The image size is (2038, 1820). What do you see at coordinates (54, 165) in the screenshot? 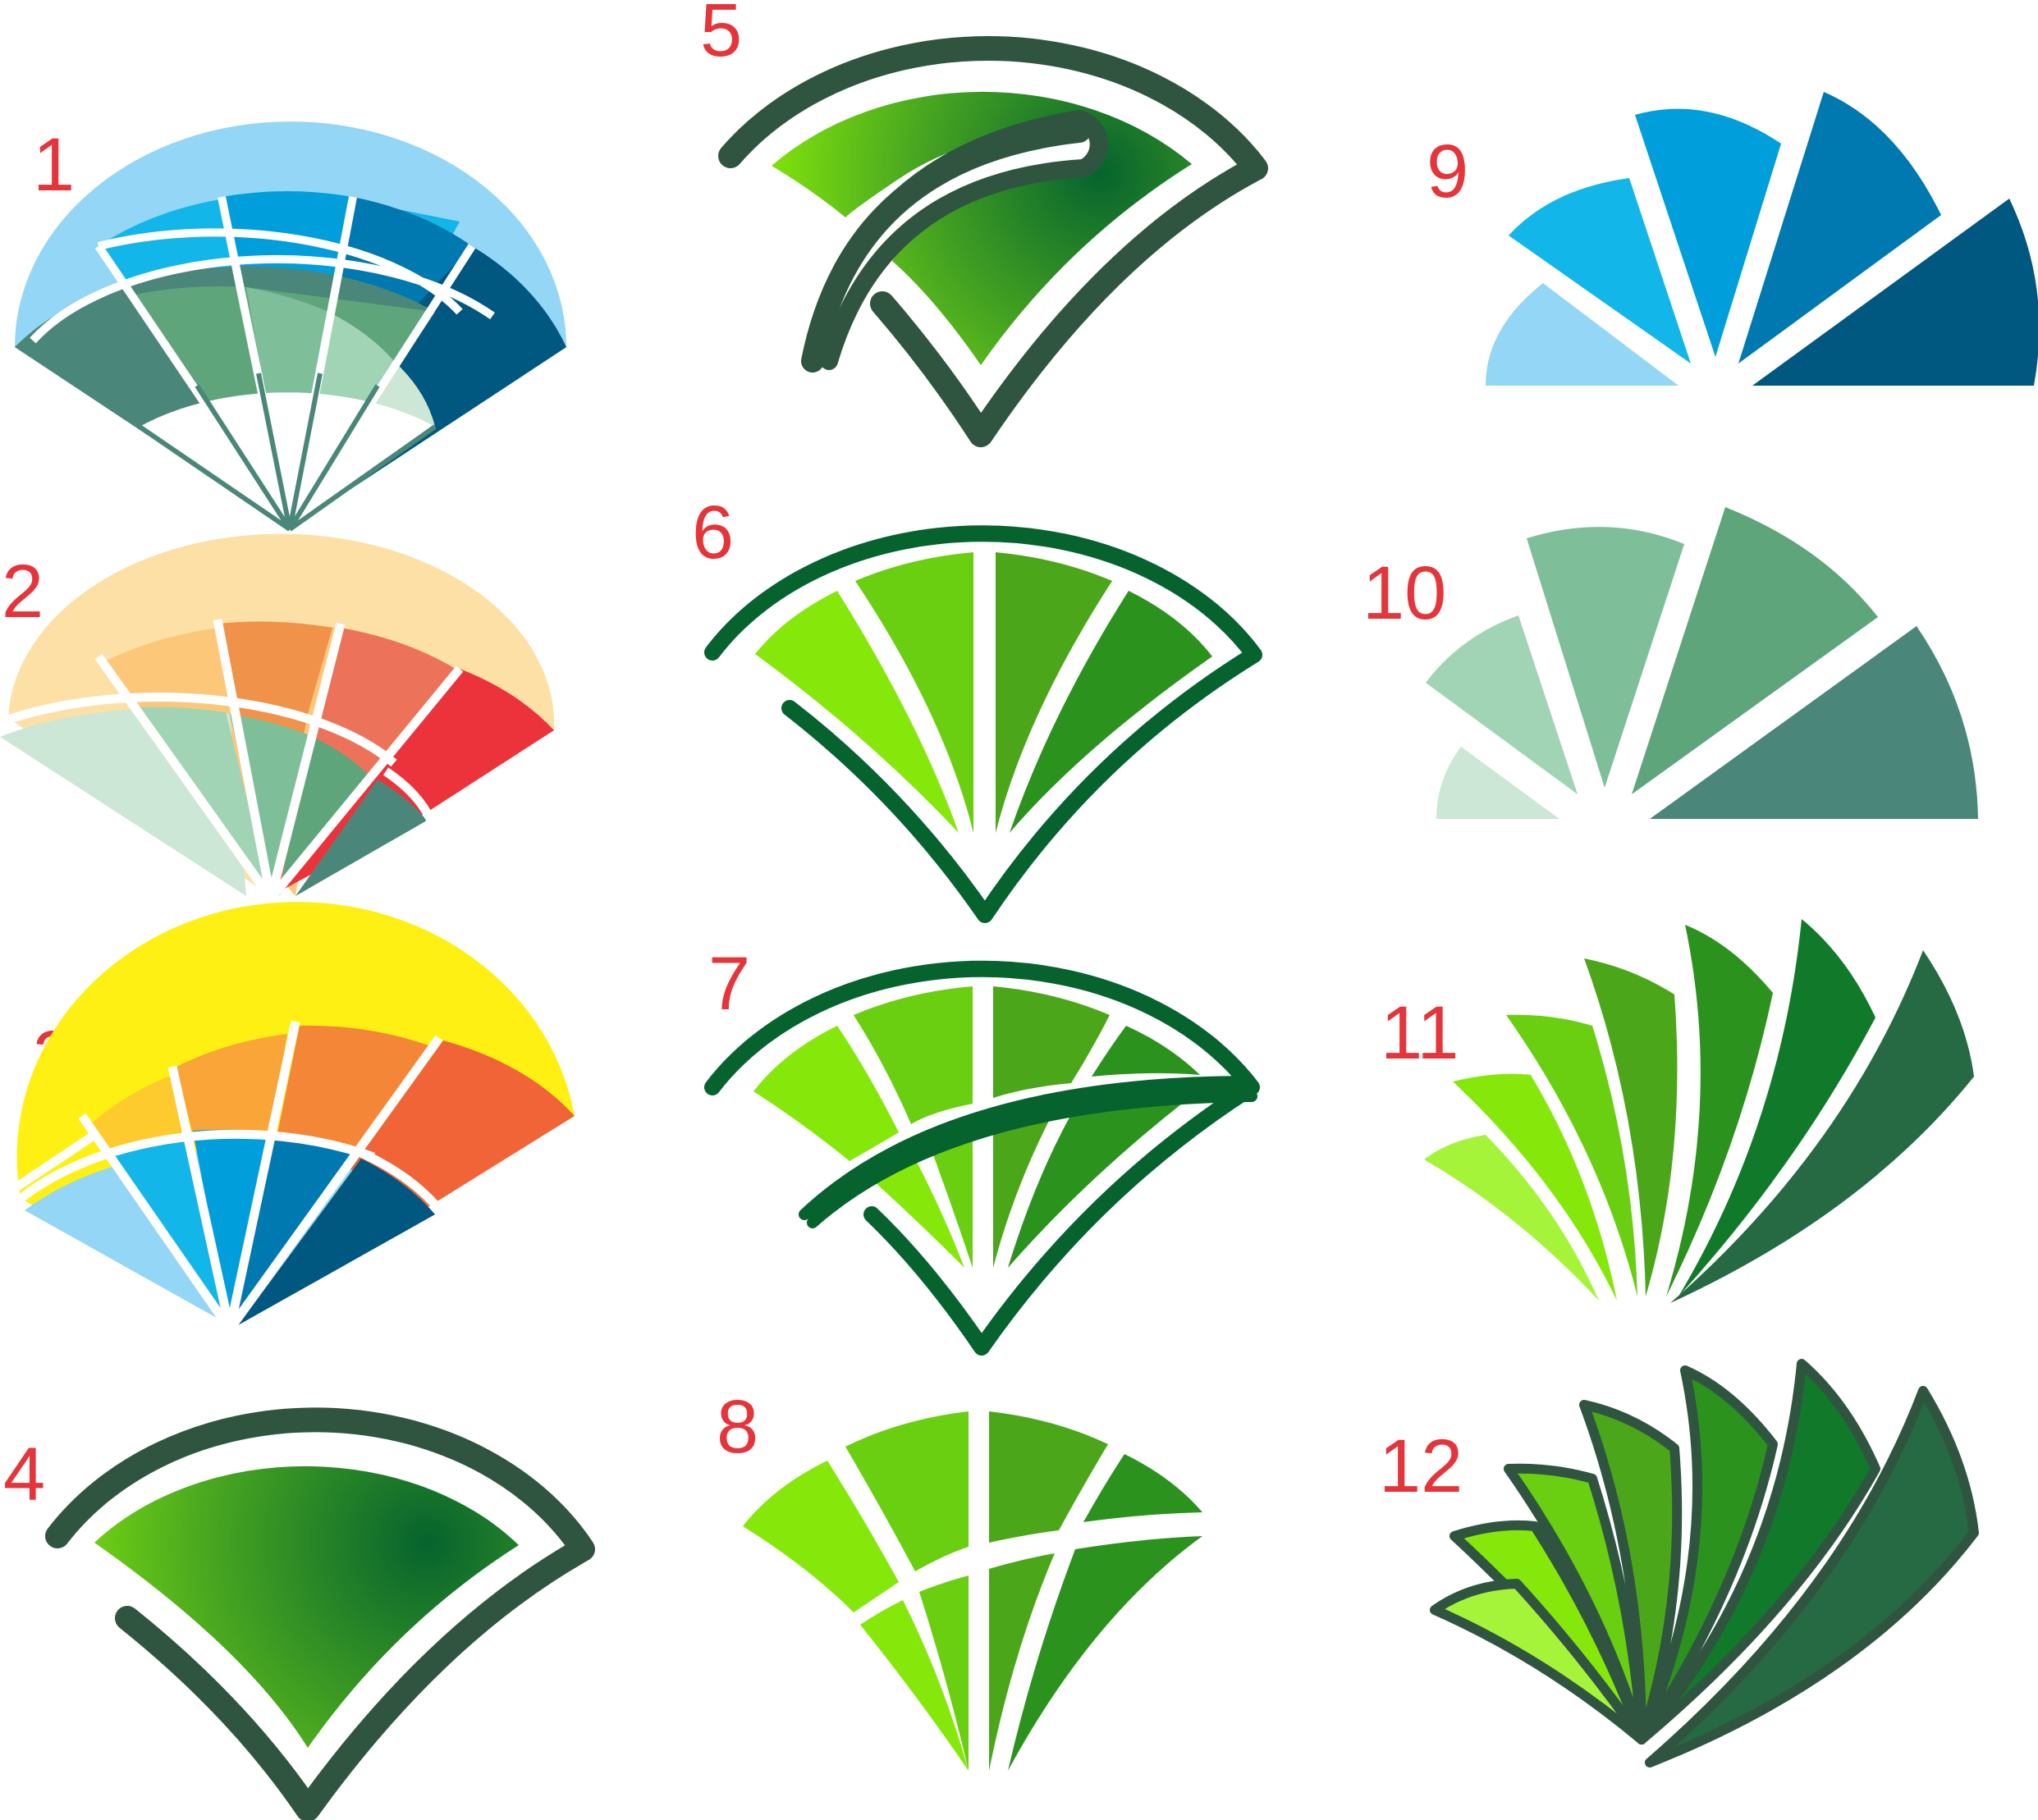
I see `label-1: 1` at bounding box center [54, 165].